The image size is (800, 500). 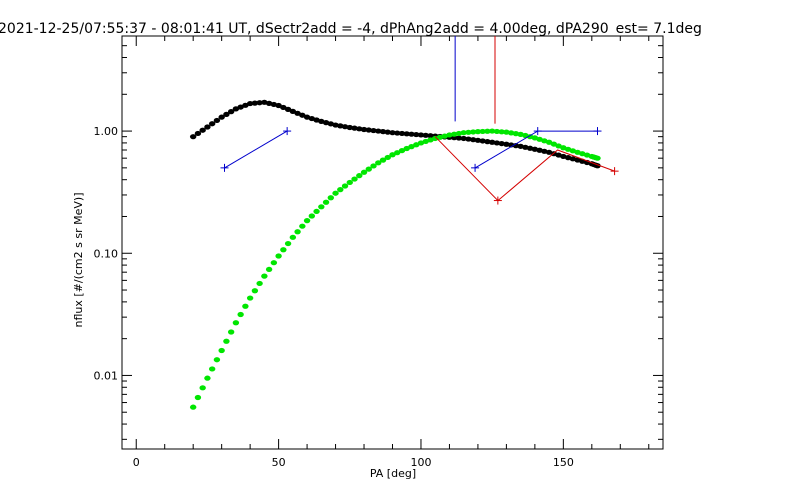 I want to click on x-tick-label: 50, so click(x=279, y=462).